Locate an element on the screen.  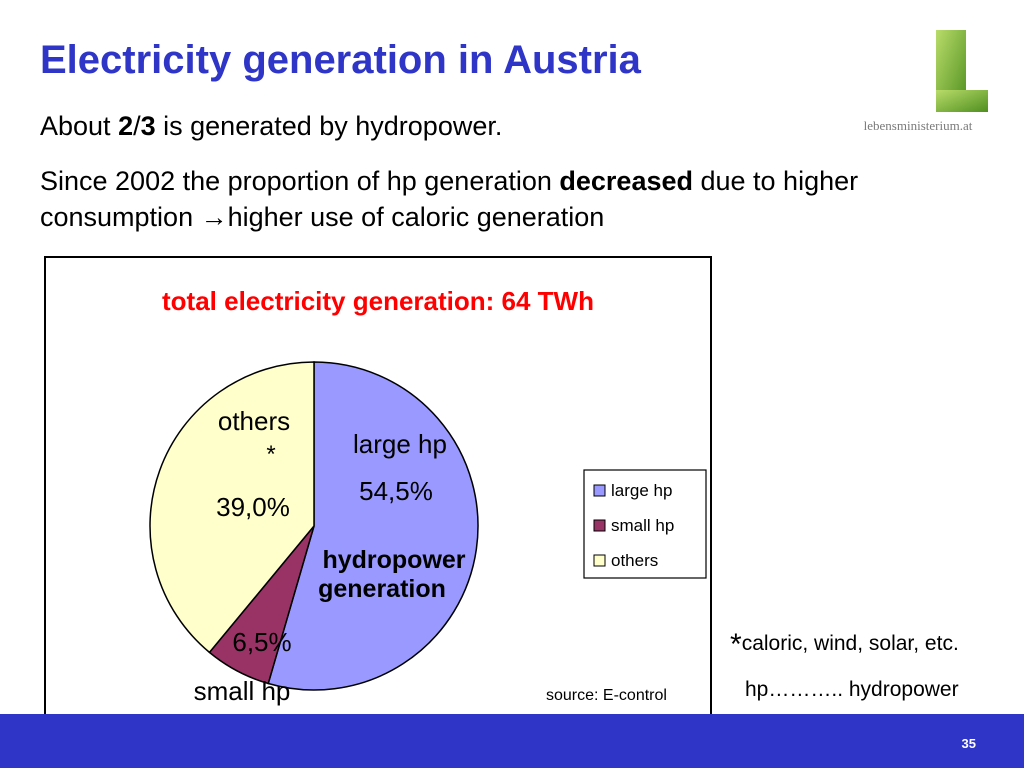
legend-label-small-hp: small hp is located at coordinates (642, 525).